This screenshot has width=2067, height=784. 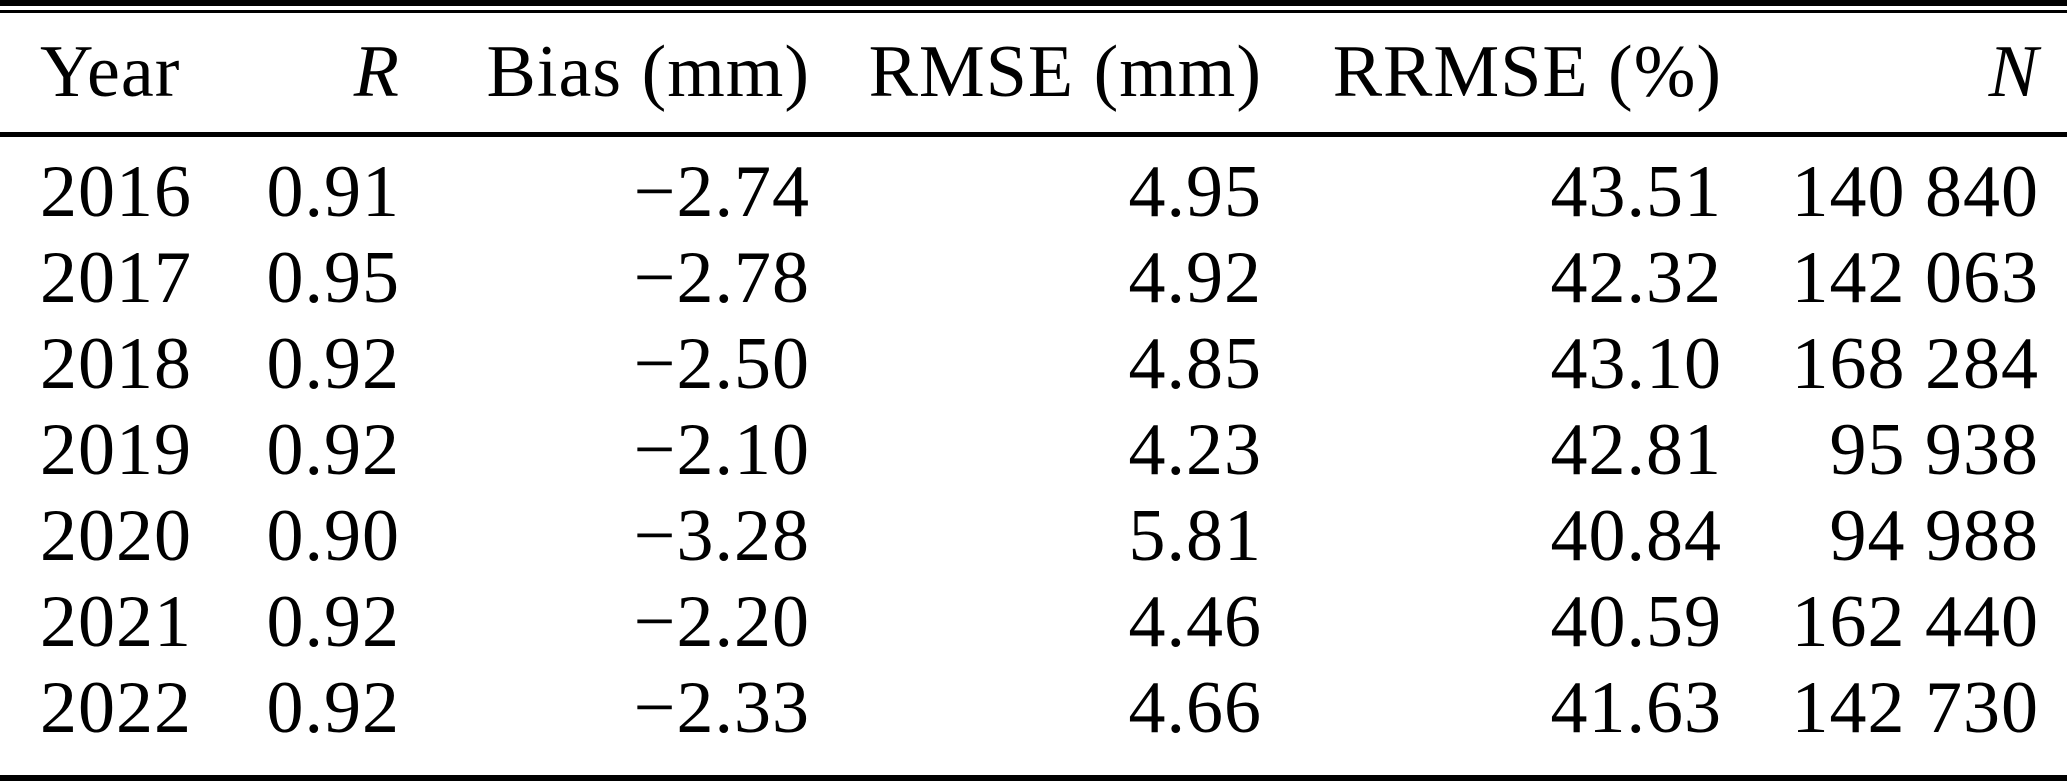 What do you see at coordinates (1065, 72) in the screenshot?
I see `column-header-rmse: RMSE (mm)` at bounding box center [1065, 72].